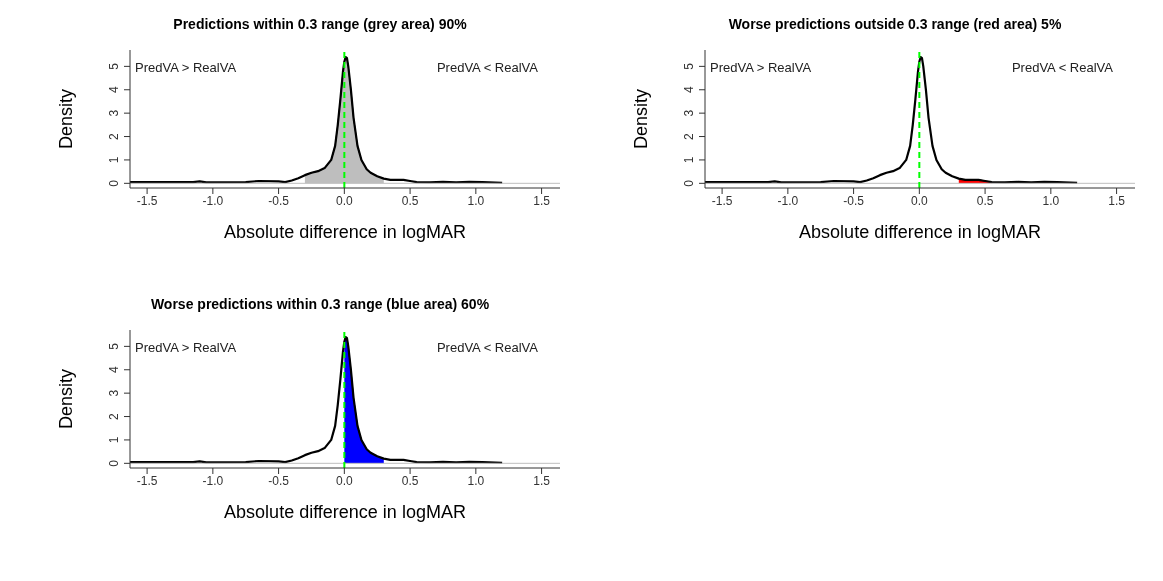  I want to click on chart-title: Worse predictions outside 0.3 range (red area) 5%, so click(895, 24).